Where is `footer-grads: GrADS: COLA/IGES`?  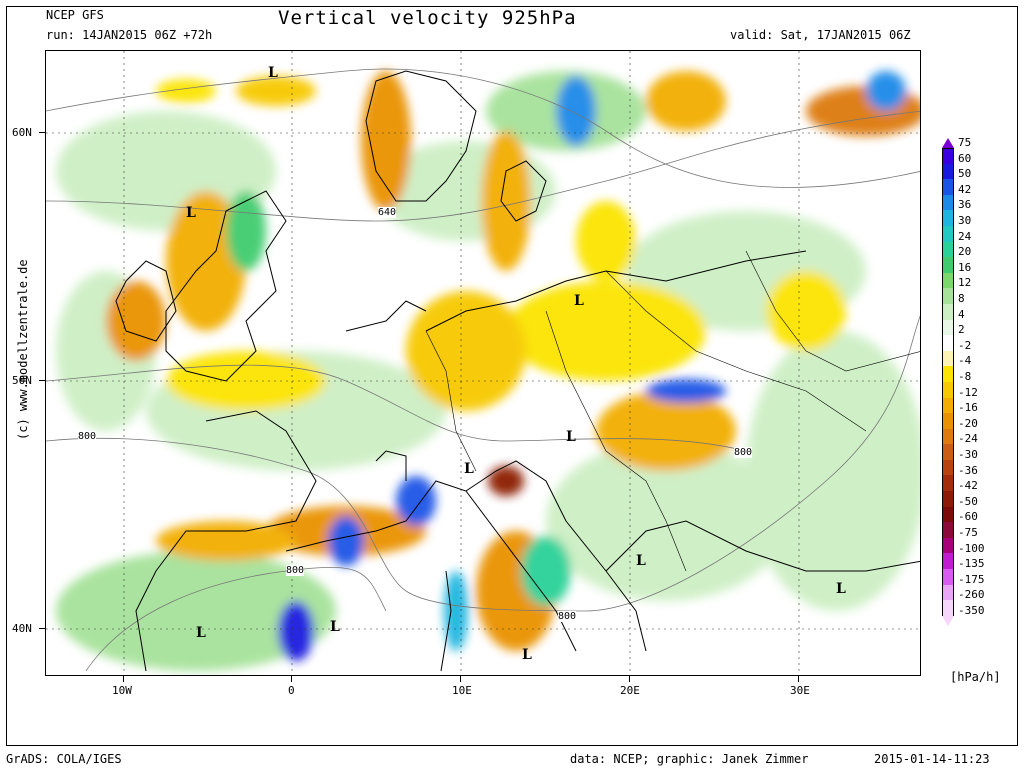 footer-grads: GrADS: COLA/IGES is located at coordinates (64, 759).